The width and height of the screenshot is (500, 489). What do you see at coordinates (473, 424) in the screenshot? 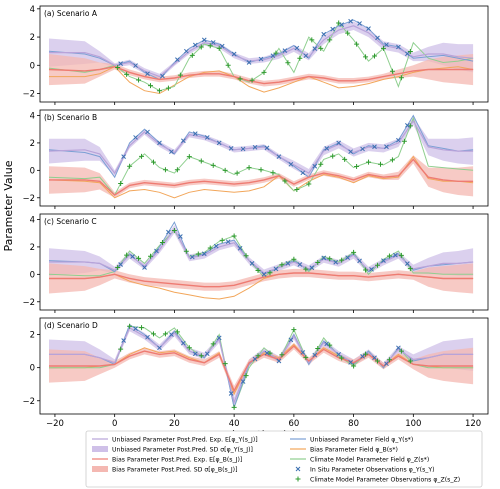
I see `x-tick-label: 120` at bounding box center [473, 424].